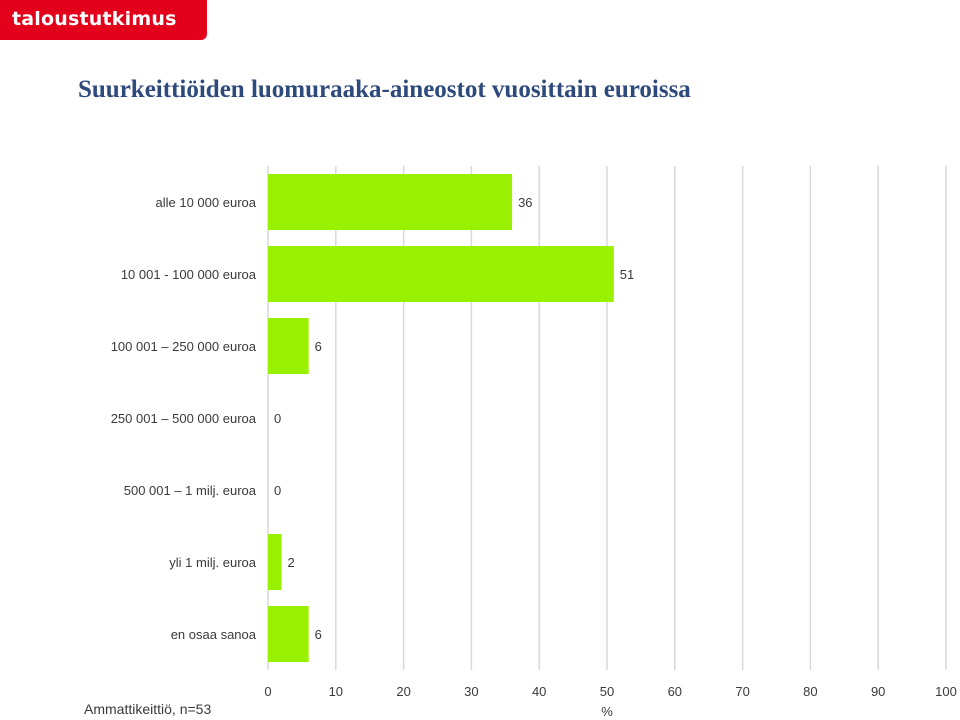 The image size is (960, 720). Describe the element at coordinates (471, 691) in the screenshot. I see `x-tick-label: 30` at that location.